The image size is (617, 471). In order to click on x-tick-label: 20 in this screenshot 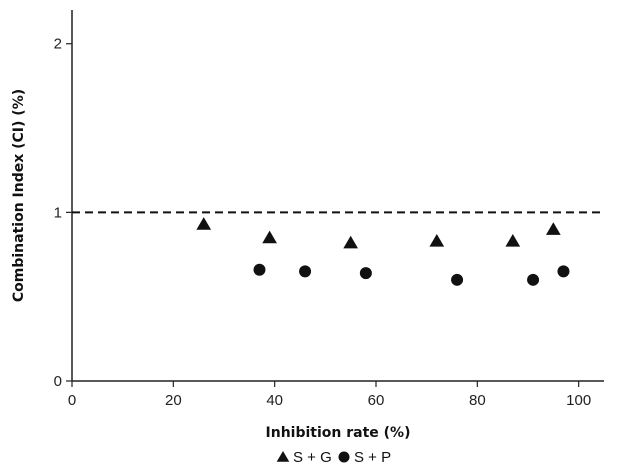, I will do `click(173, 400)`.